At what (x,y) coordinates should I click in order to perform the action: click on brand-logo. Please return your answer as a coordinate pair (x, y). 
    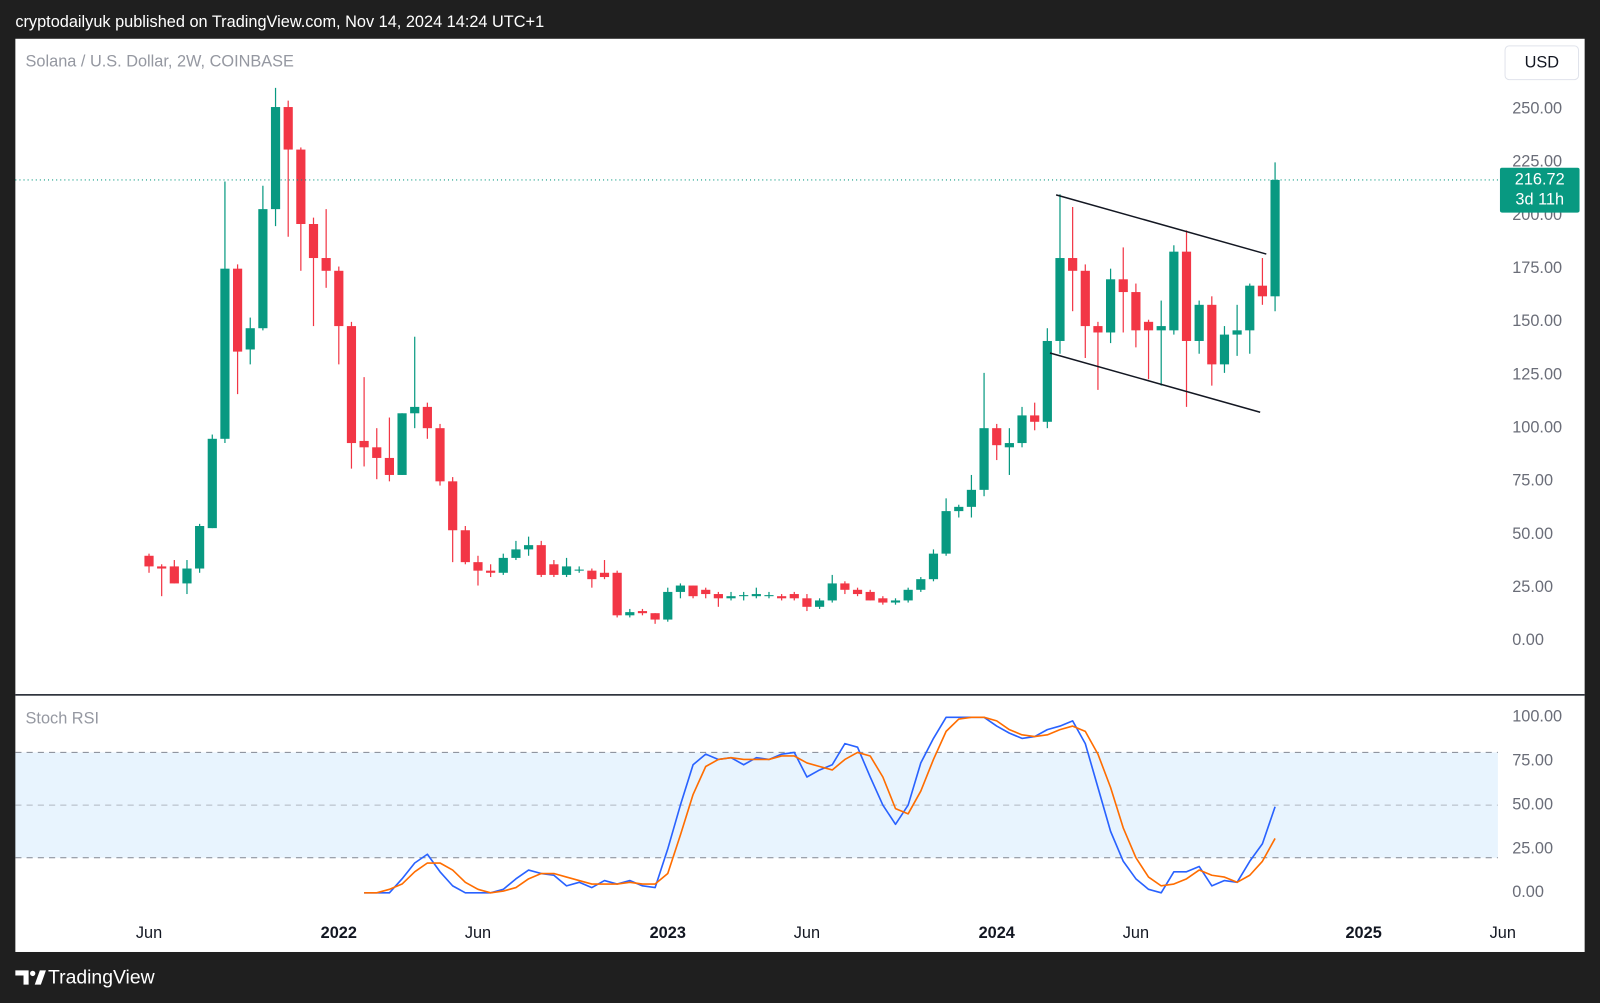
    Looking at the image, I should click on (30, 977).